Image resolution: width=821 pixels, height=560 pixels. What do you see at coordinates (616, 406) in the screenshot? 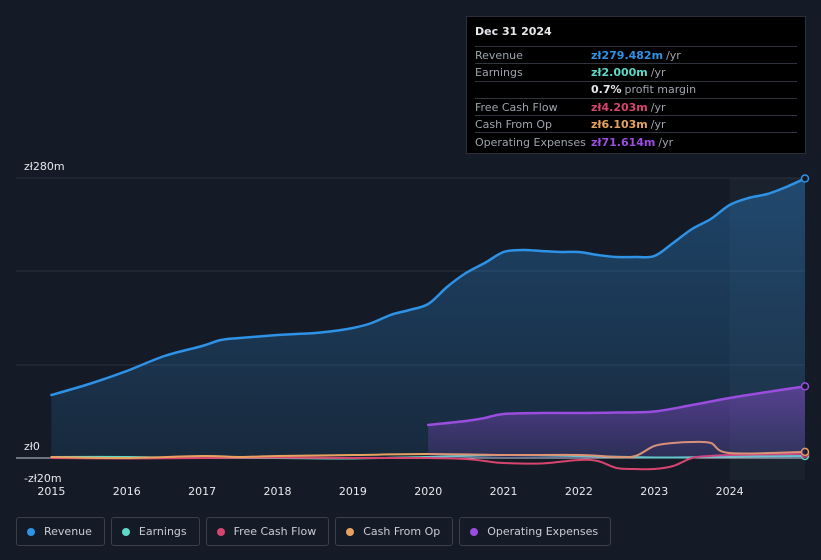
I see `operating-expenses-line` at bounding box center [616, 406].